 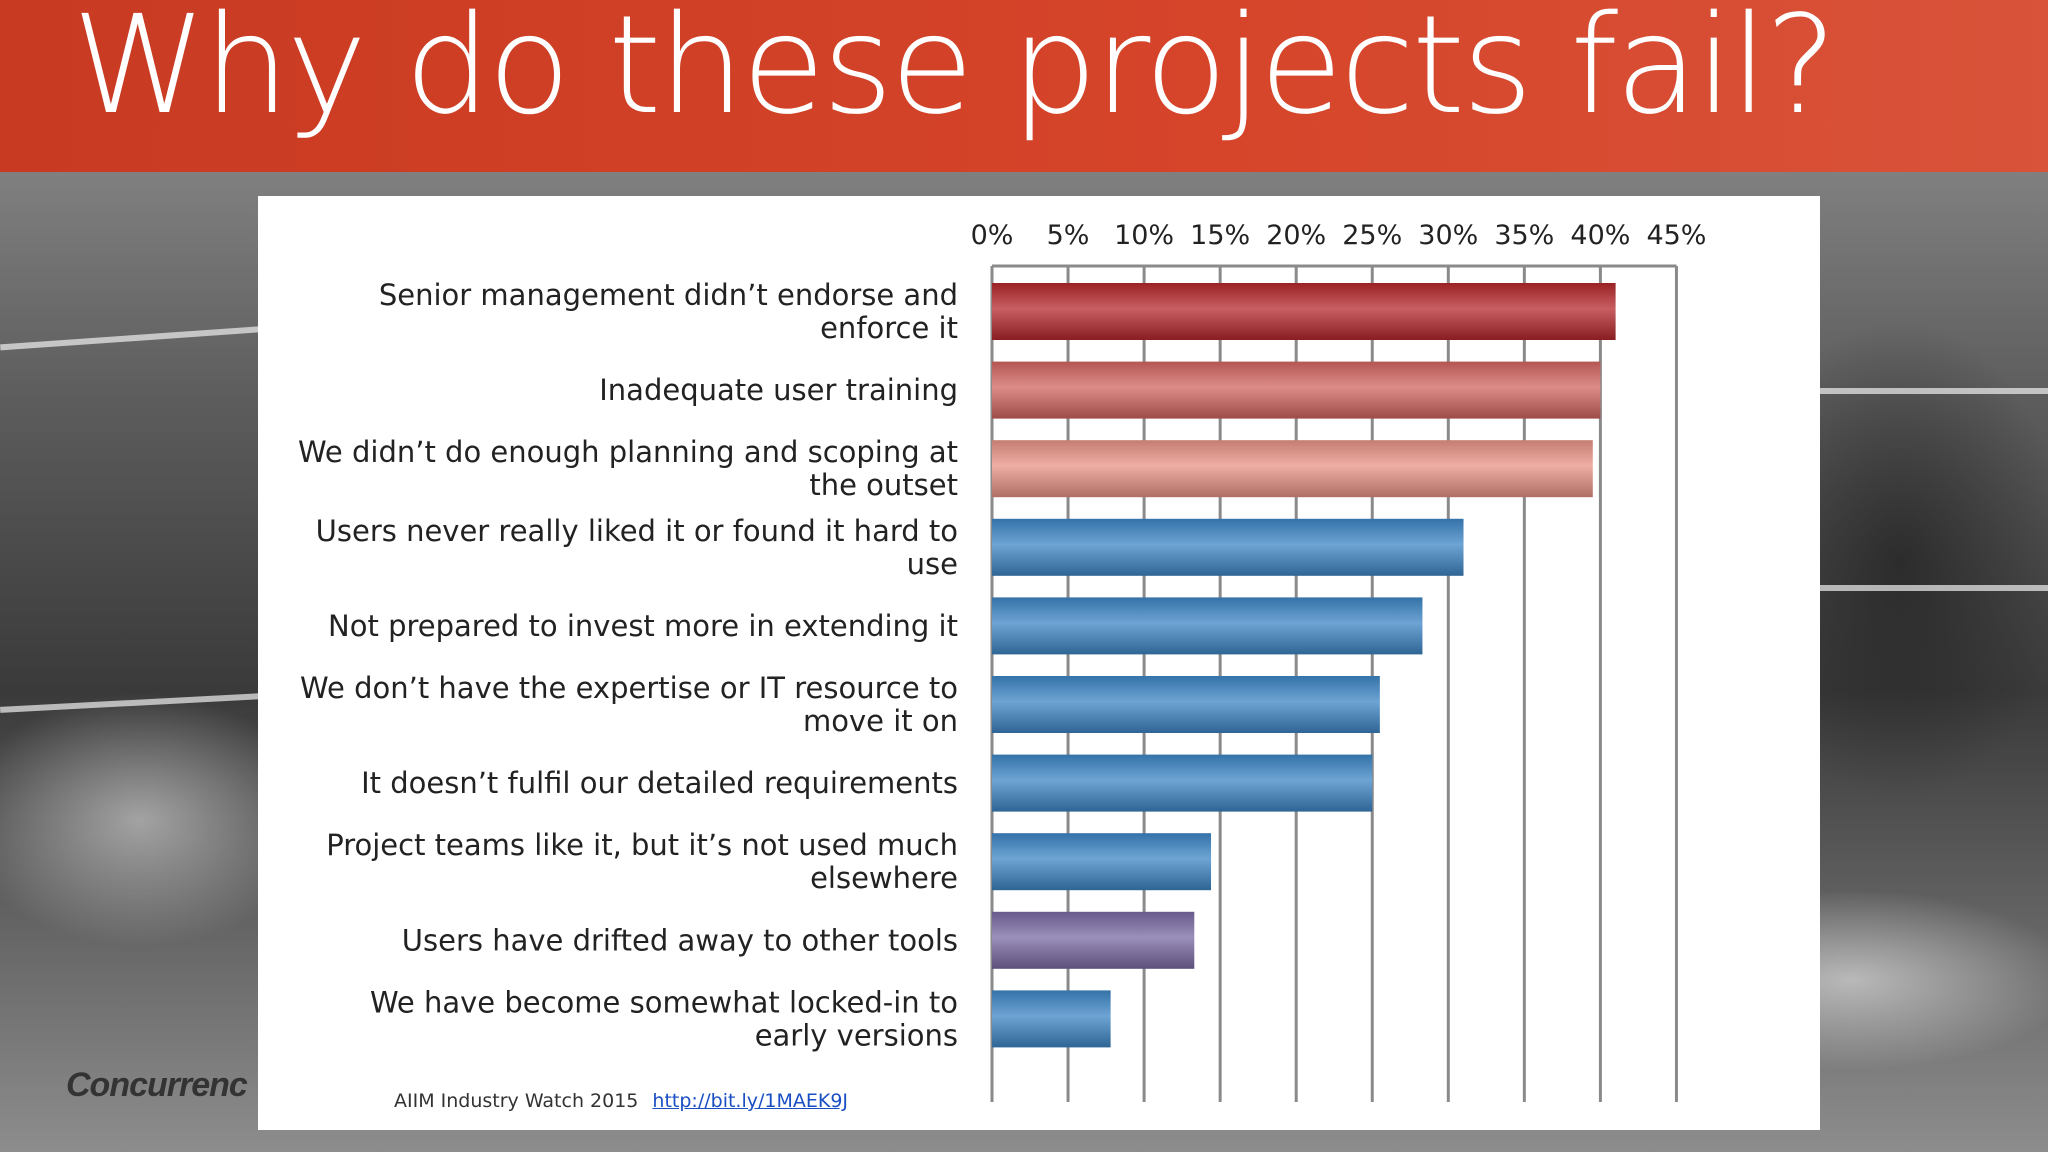 I want to click on category-label: elsewhere, so click(x=884, y=878).